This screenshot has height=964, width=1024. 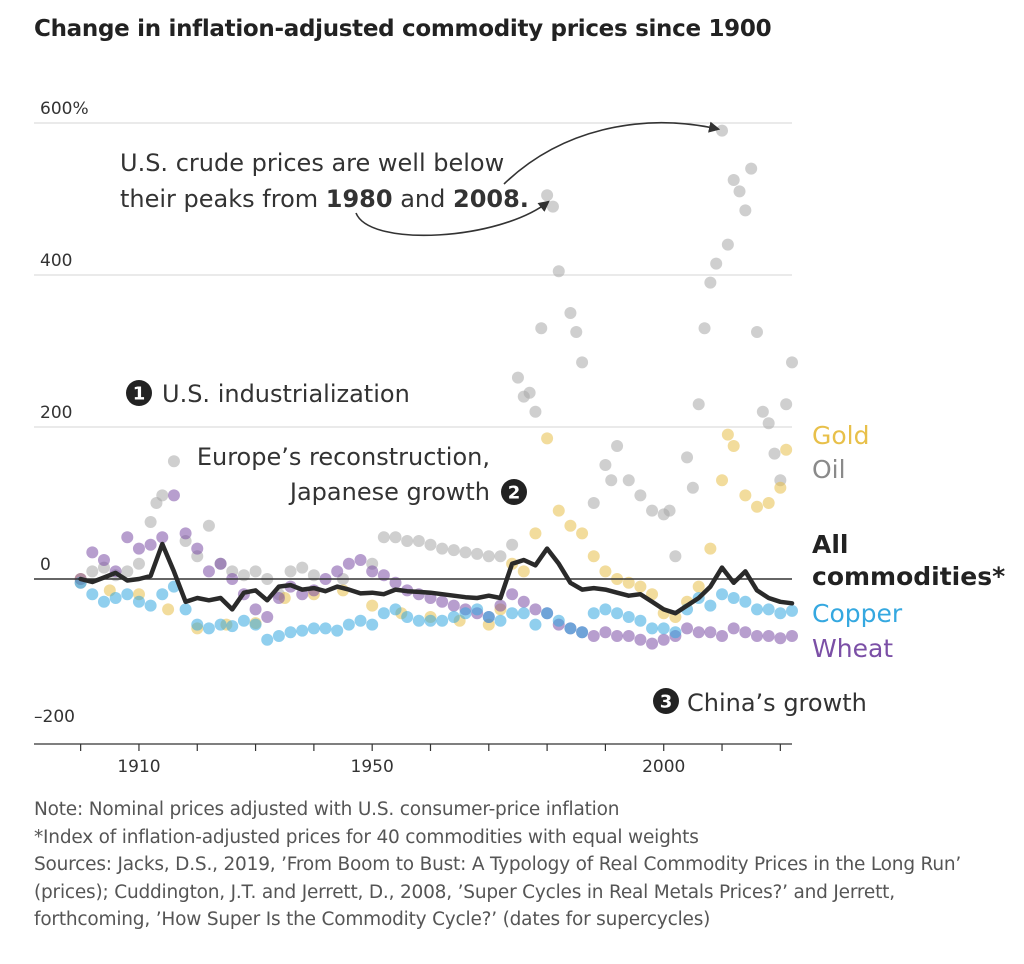 What do you see at coordinates (663, 767) in the screenshot?
I see `x-tick-label: 2000` at bounding box center [663, 767].